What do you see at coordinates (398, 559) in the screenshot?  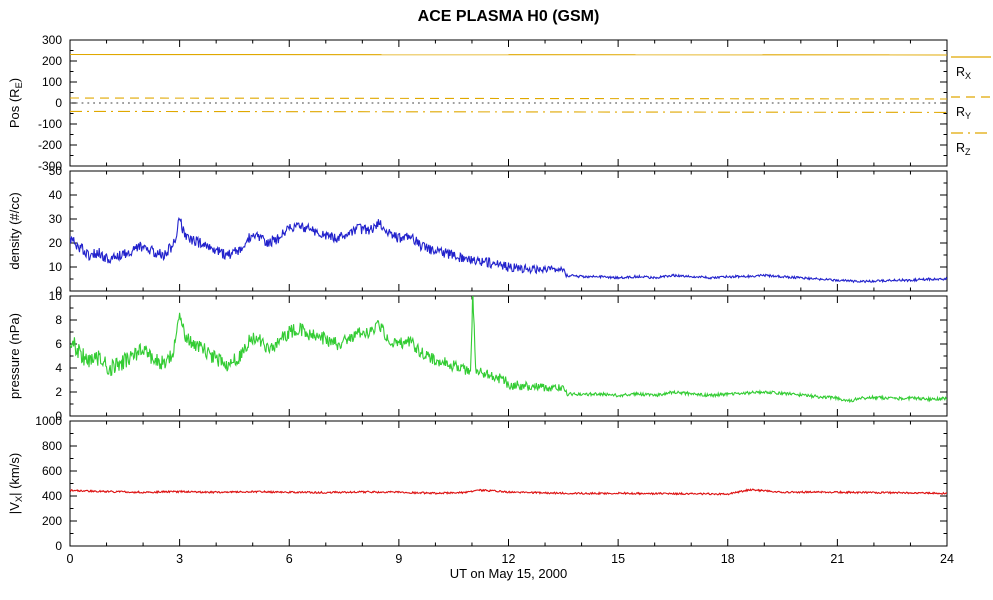 I see `x-tick-label: 9` at bounding box center [398, 559].